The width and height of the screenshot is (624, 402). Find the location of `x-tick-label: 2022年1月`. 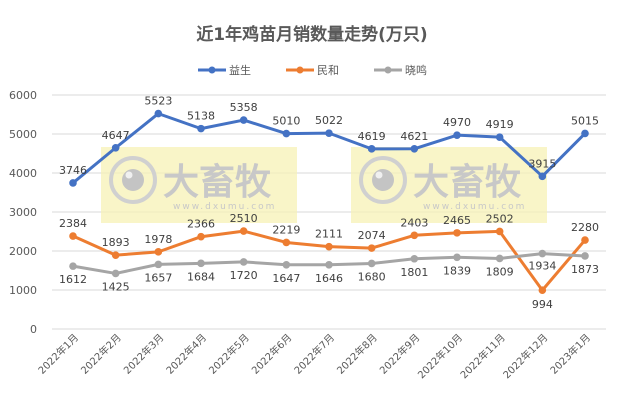

x-tick-label: 2022年1月 is located at coordinates (58, 354).